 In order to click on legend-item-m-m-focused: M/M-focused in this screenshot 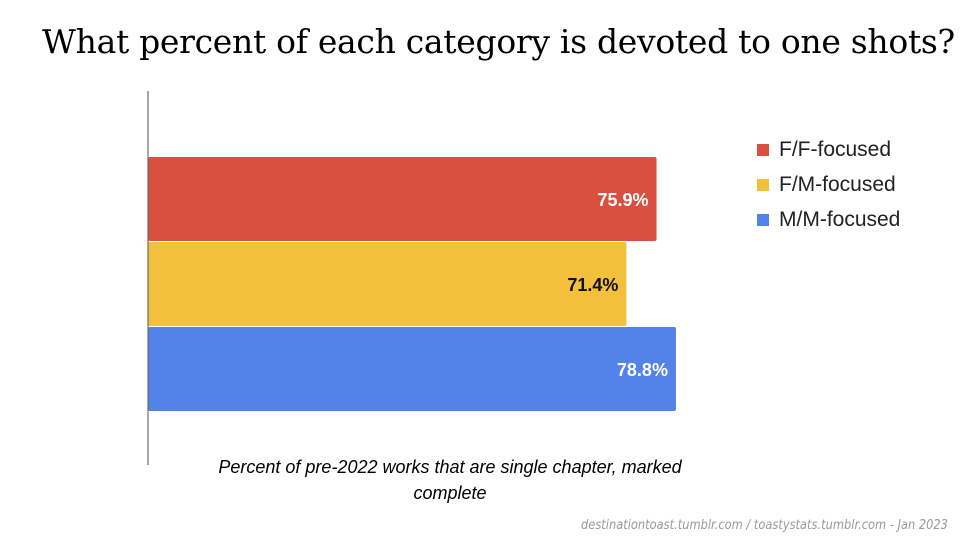, I will do `click(828, 219)`.